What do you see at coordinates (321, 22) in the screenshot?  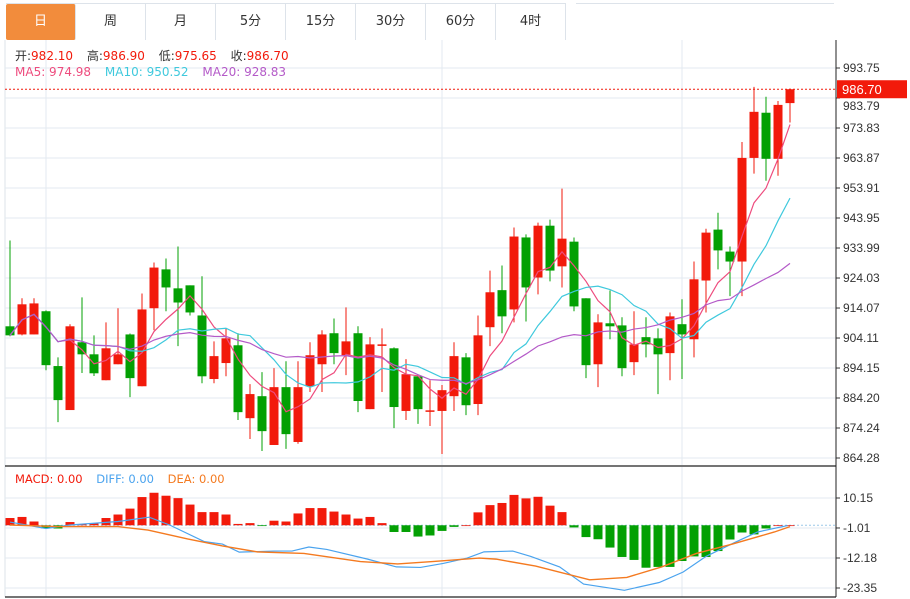 I see `tab-15min: 15分` at bounding box center [321, 22].